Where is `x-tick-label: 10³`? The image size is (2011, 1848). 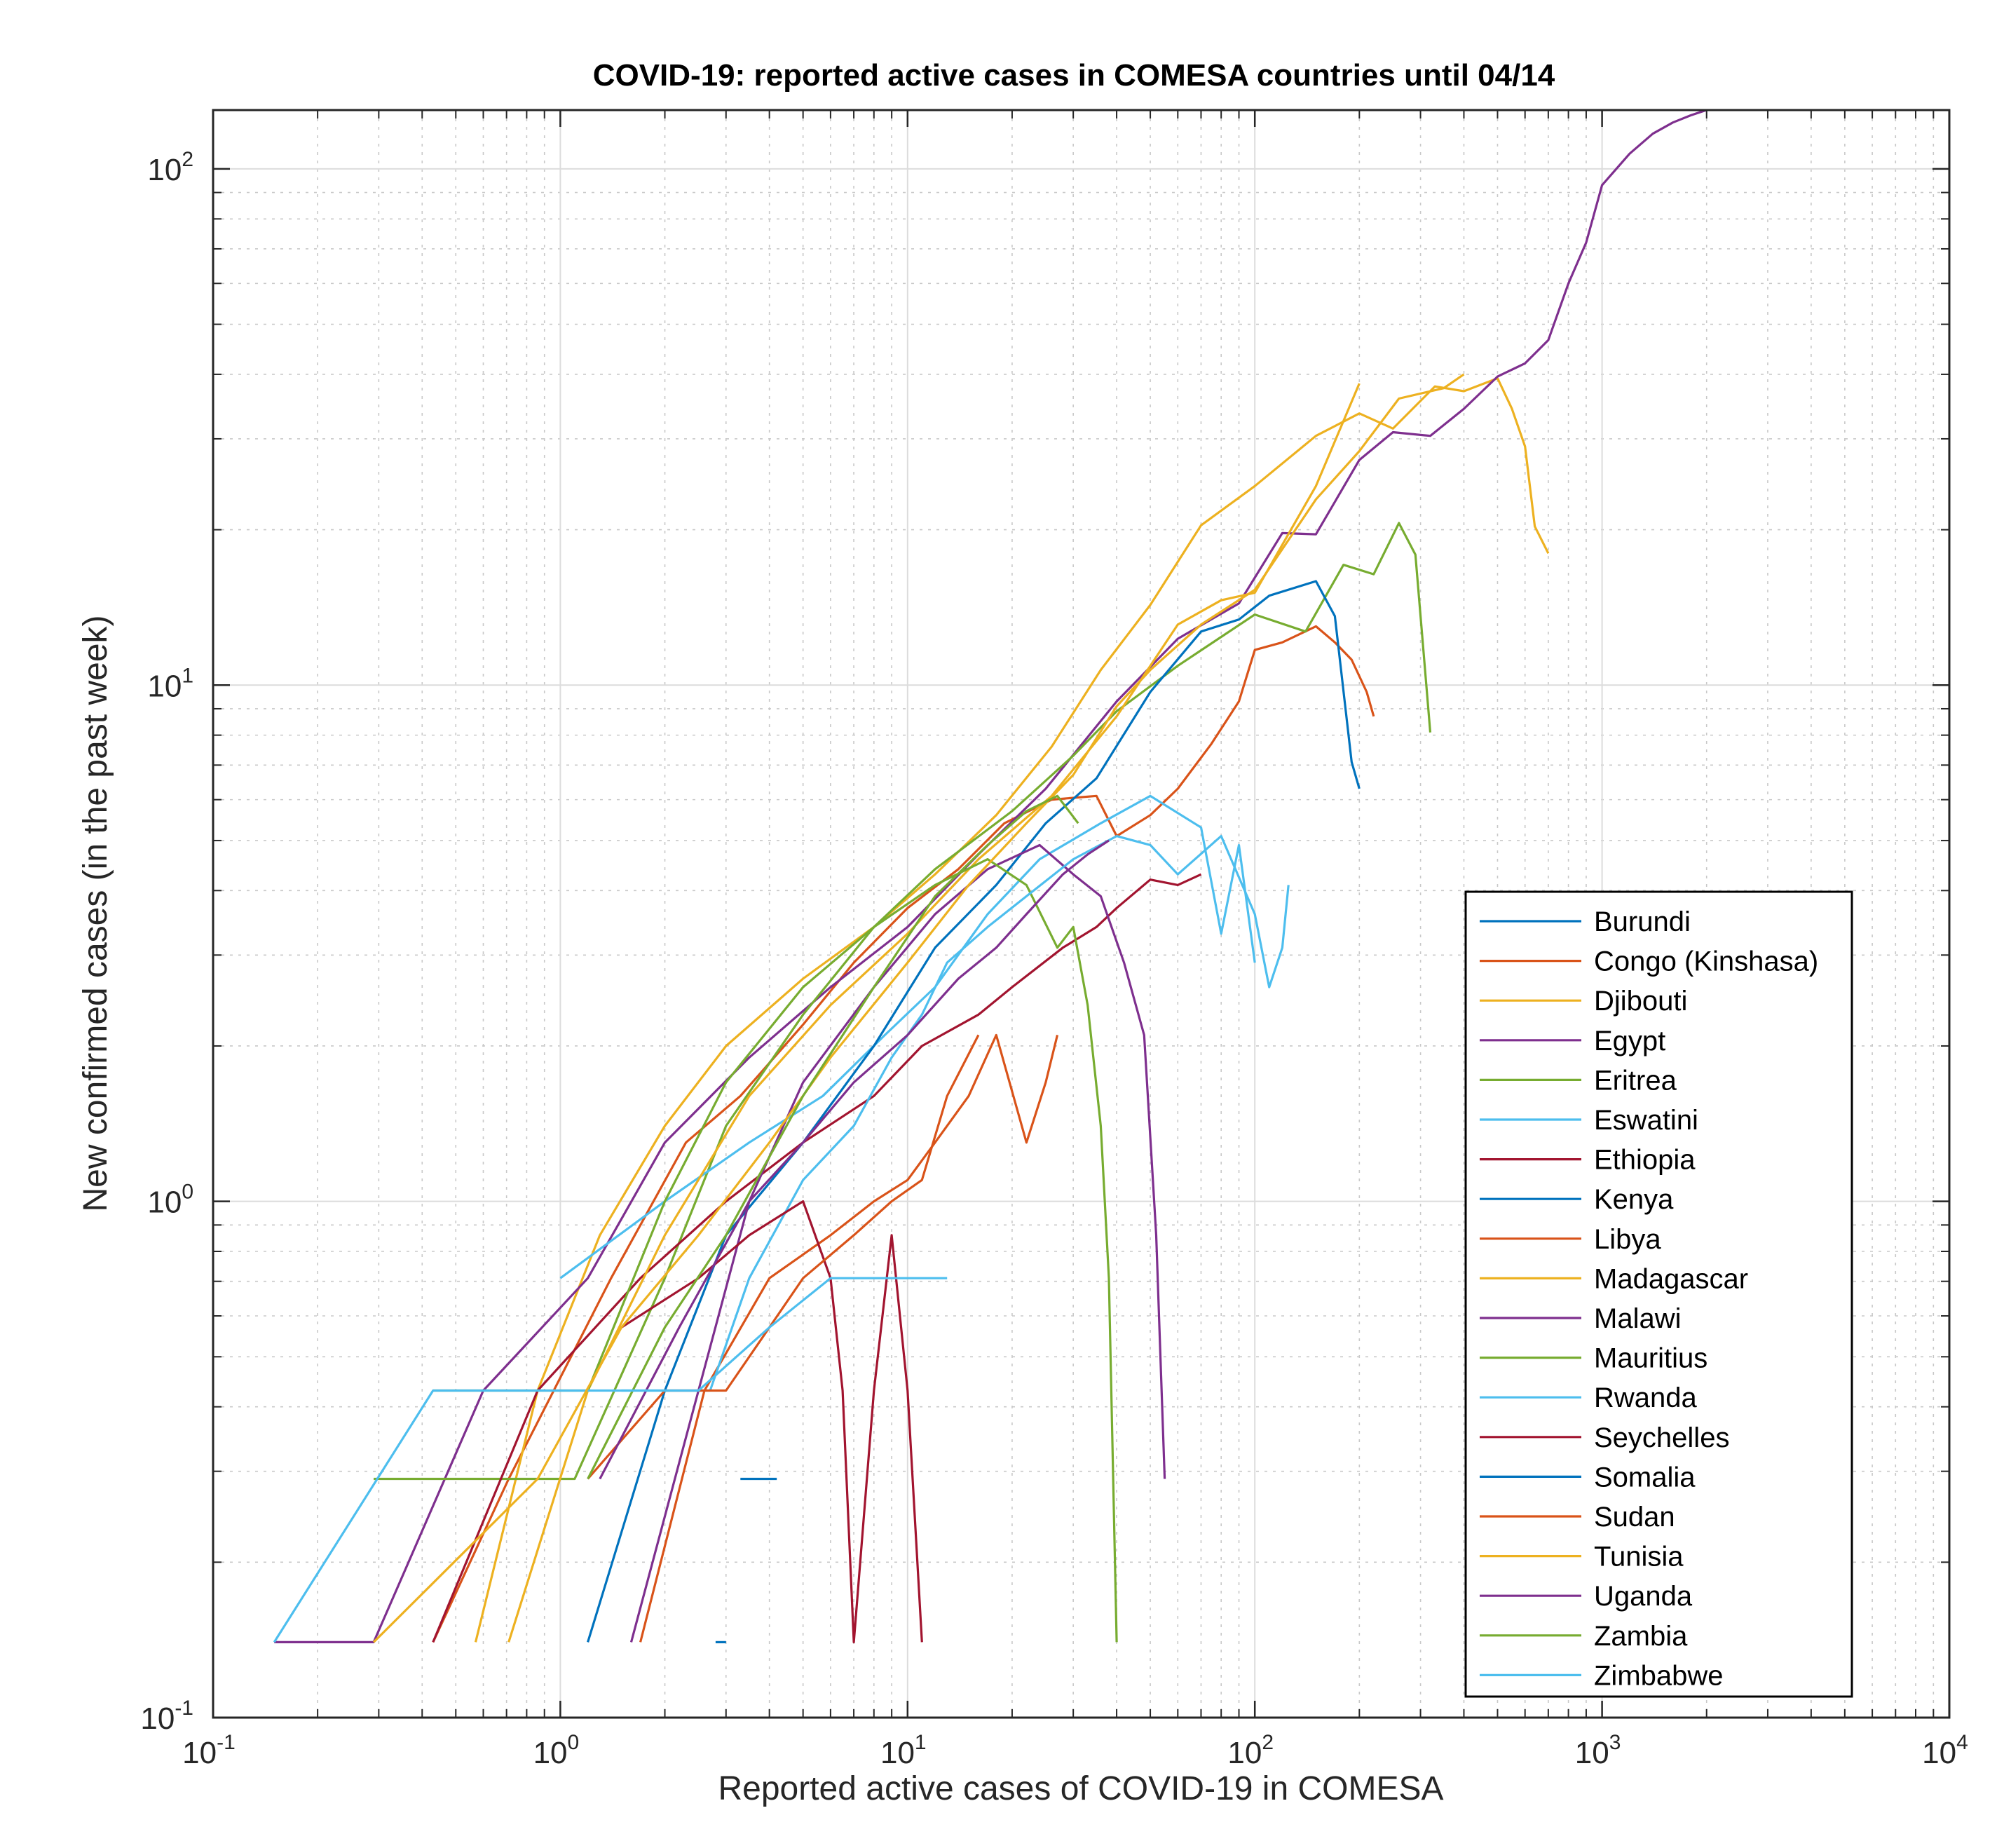
x-tick-label: 10³ is located at coordinates (1598, 1750).